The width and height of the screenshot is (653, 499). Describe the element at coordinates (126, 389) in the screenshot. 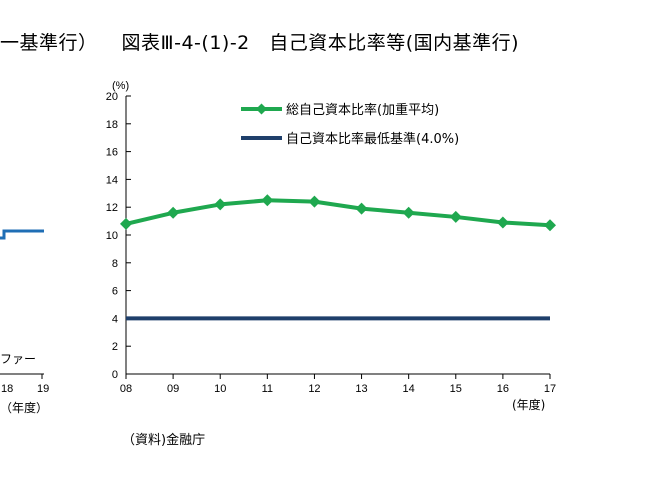

I see `x-tick-label: 08` at that location.